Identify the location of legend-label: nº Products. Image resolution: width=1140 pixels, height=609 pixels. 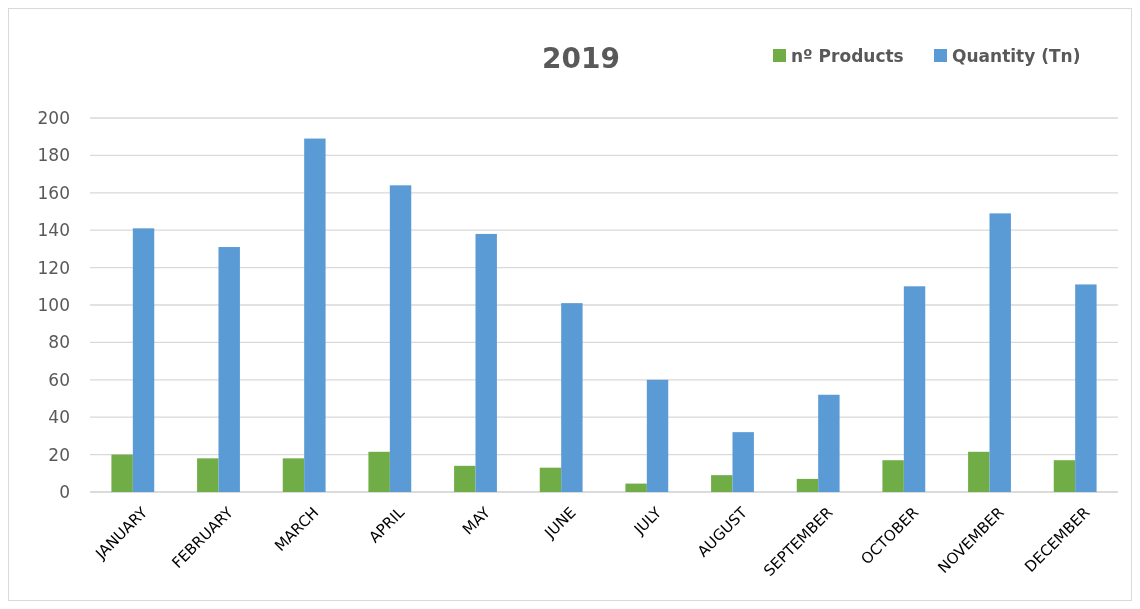
(847, 56).